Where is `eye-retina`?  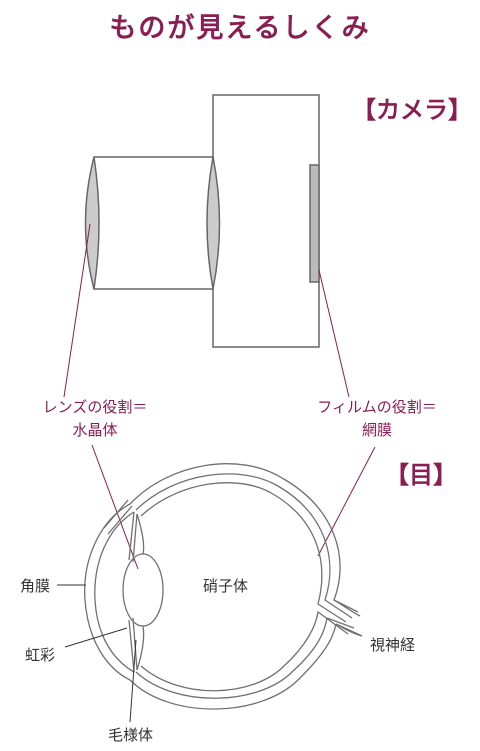
eye-retina is located at coordinates (244, 587).